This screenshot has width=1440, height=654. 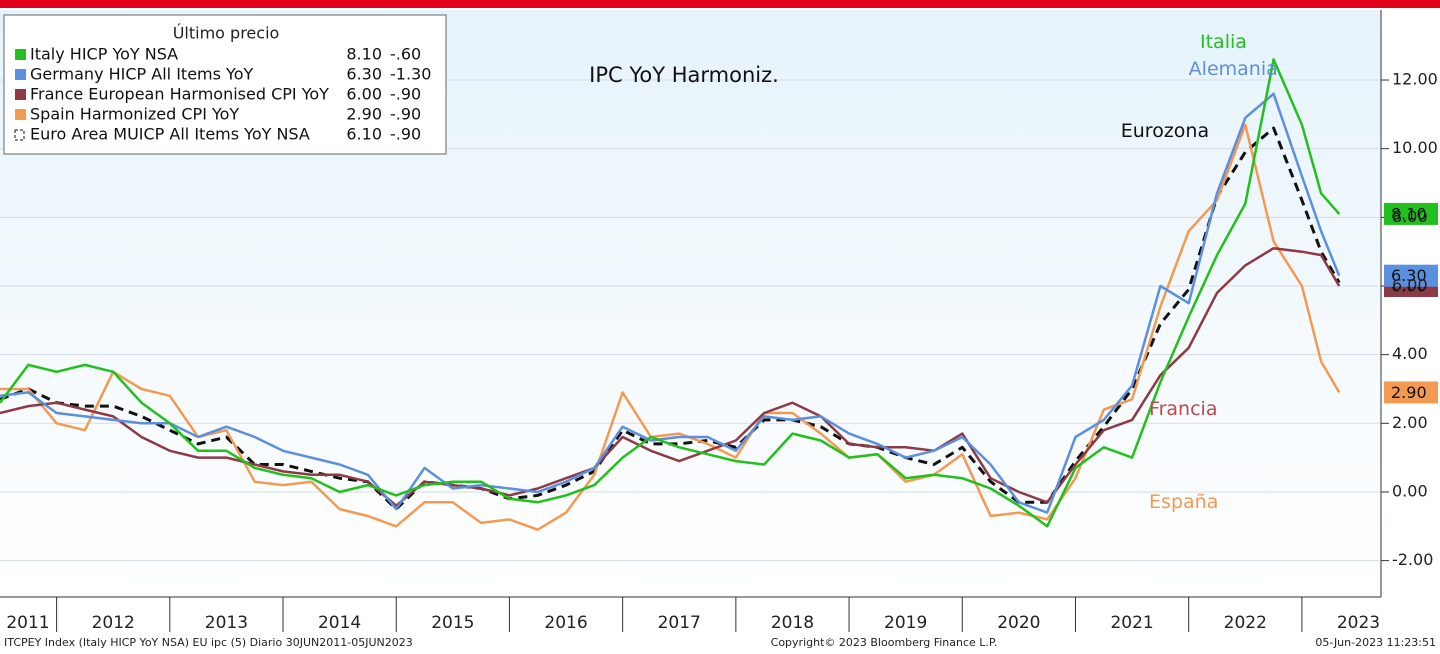 What do you see at coordinates (905, 623) in the screenshot?
I see `x-tick-label: 2019` at bounding box center [905, 623].